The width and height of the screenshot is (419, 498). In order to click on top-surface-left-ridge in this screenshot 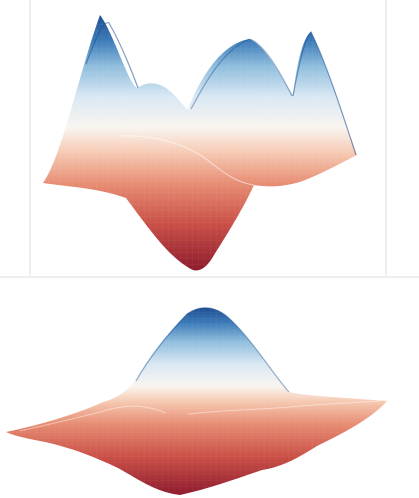, I will do `click(112, 55)`.